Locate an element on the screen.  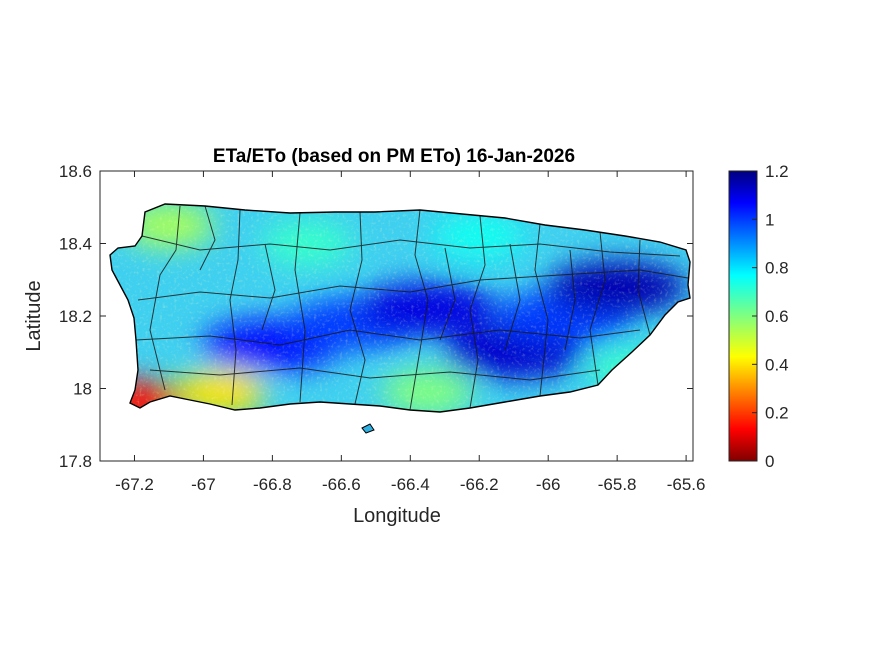
y-tick-label: 18 is located at coordinates (82, 389).